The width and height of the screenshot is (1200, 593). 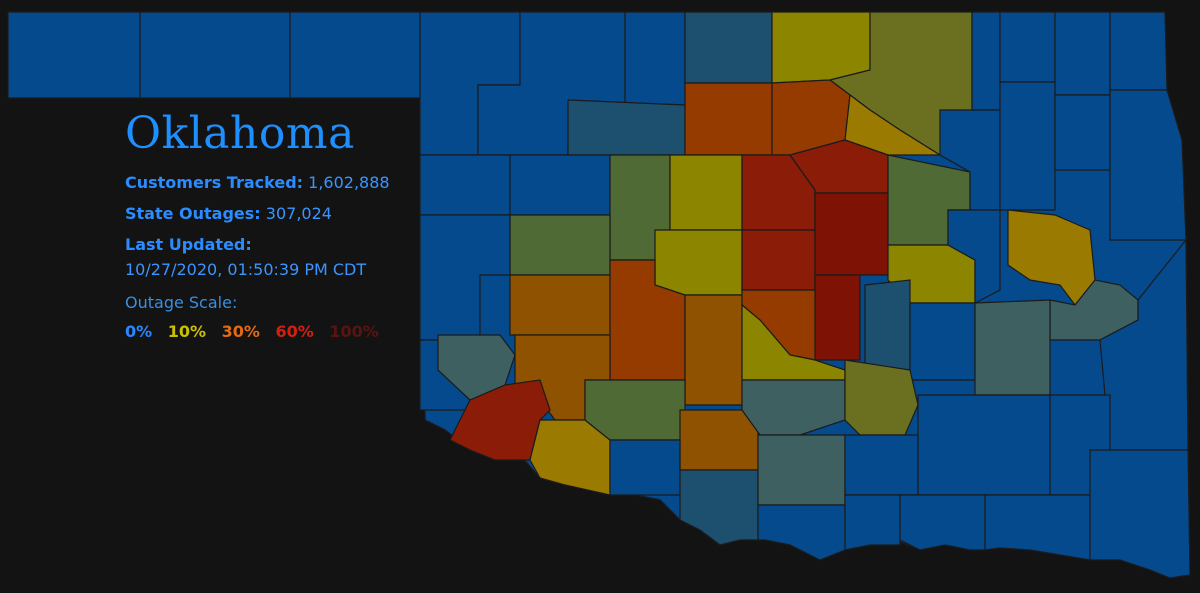 I want to click on last-updated-label: Last Updated:, so click(x=188, y=244).